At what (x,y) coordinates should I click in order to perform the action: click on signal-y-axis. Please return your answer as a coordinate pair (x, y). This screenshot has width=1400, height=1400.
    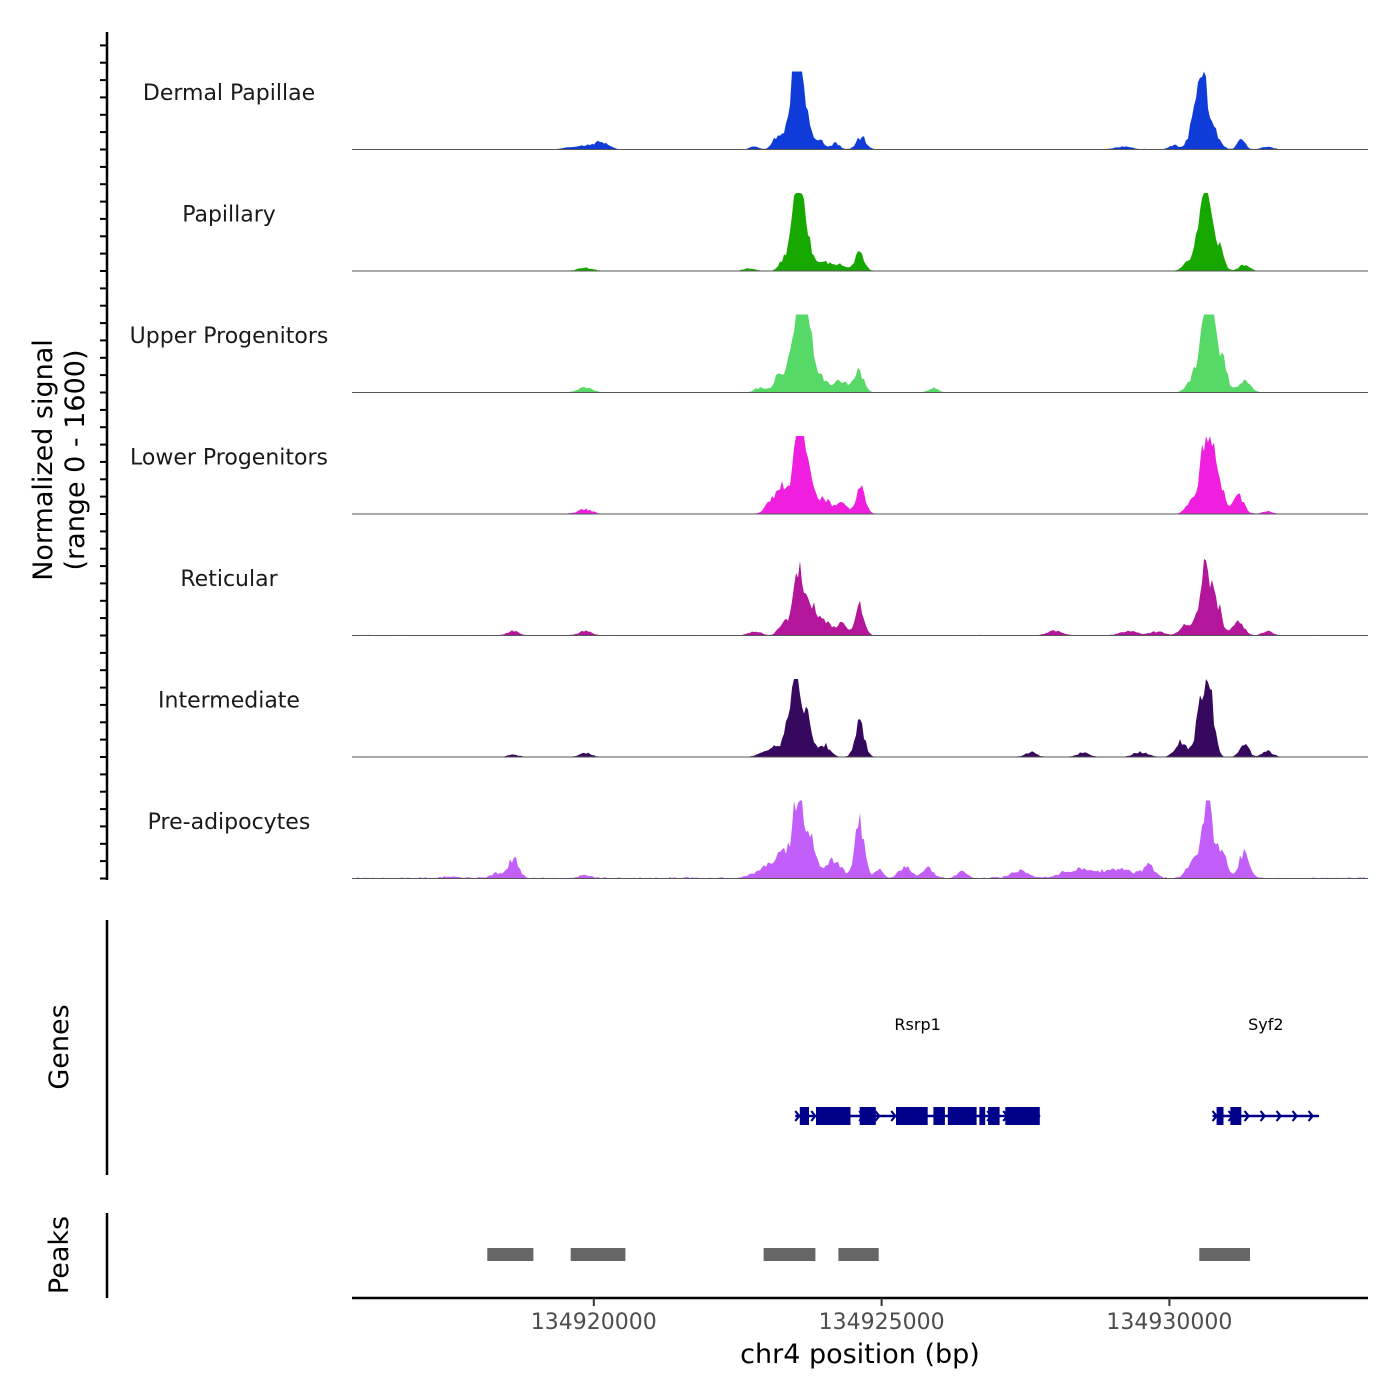
    Looking at the image, I should click on (104, 456).